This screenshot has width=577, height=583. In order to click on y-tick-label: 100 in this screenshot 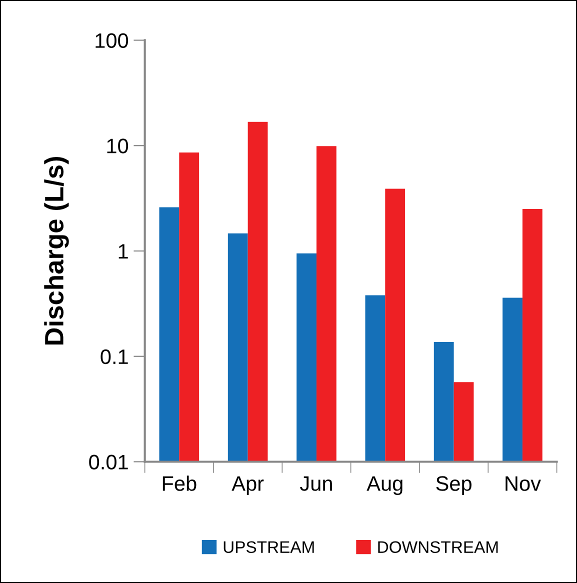, I will do `click(112, 40)`.